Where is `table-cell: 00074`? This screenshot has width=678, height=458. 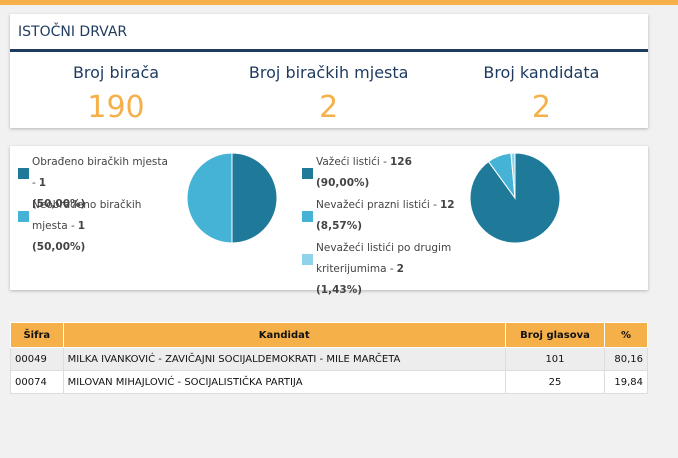
table-cell: 00074 is located at coordinates (37, 382).